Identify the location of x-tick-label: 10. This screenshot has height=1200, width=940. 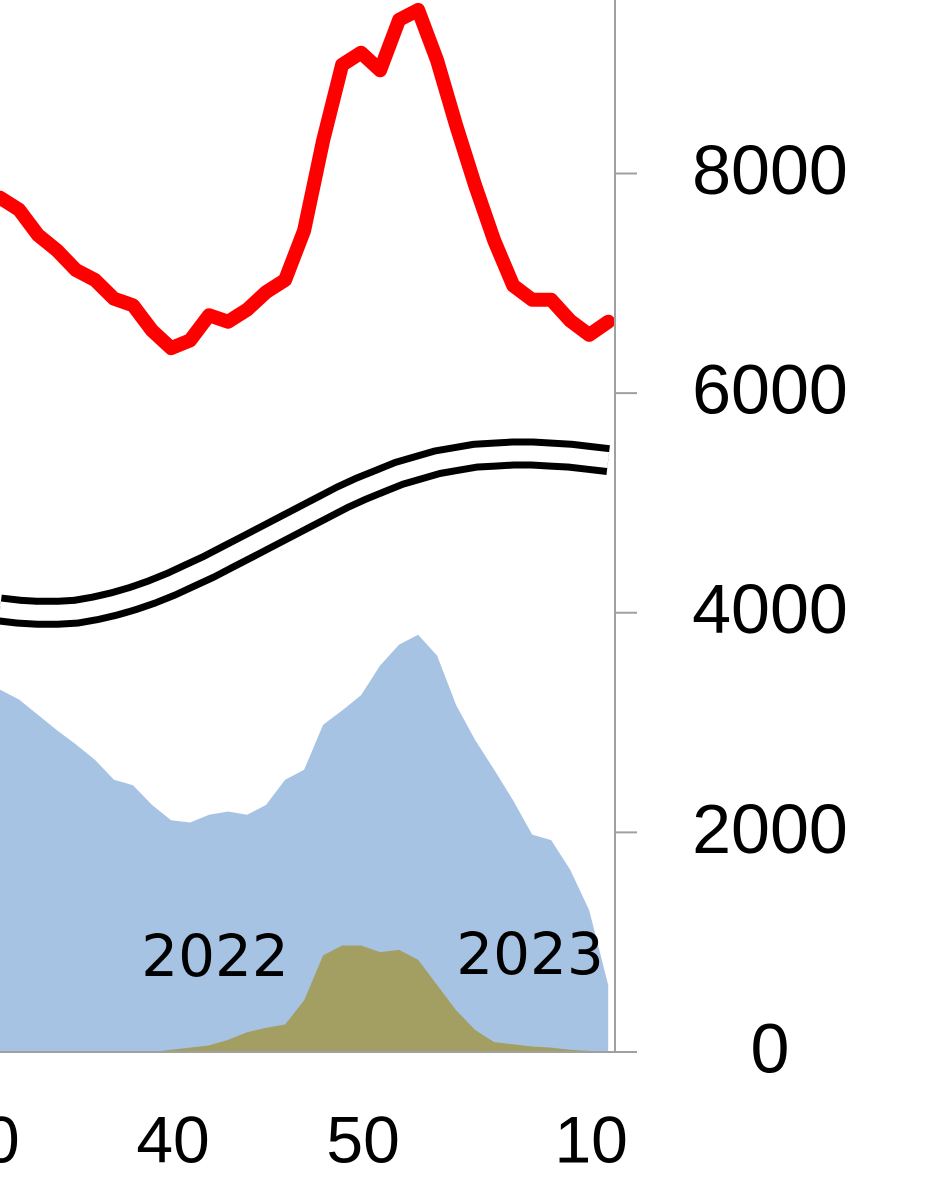
(590, 1139).